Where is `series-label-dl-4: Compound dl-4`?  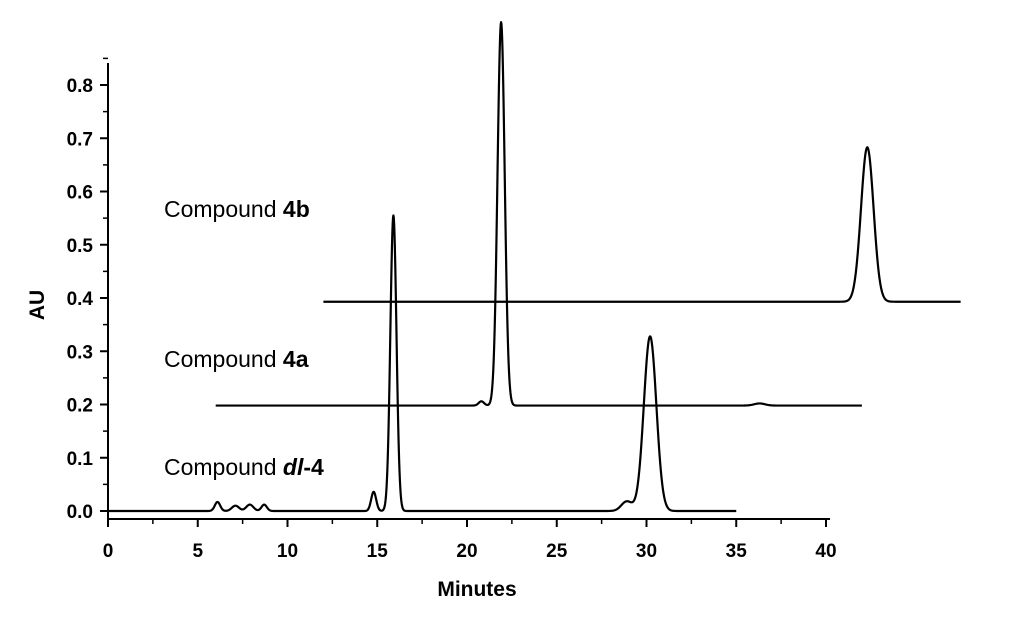
series-label-dl-4: Compound dl-4 is located at coordinates (244, 467).